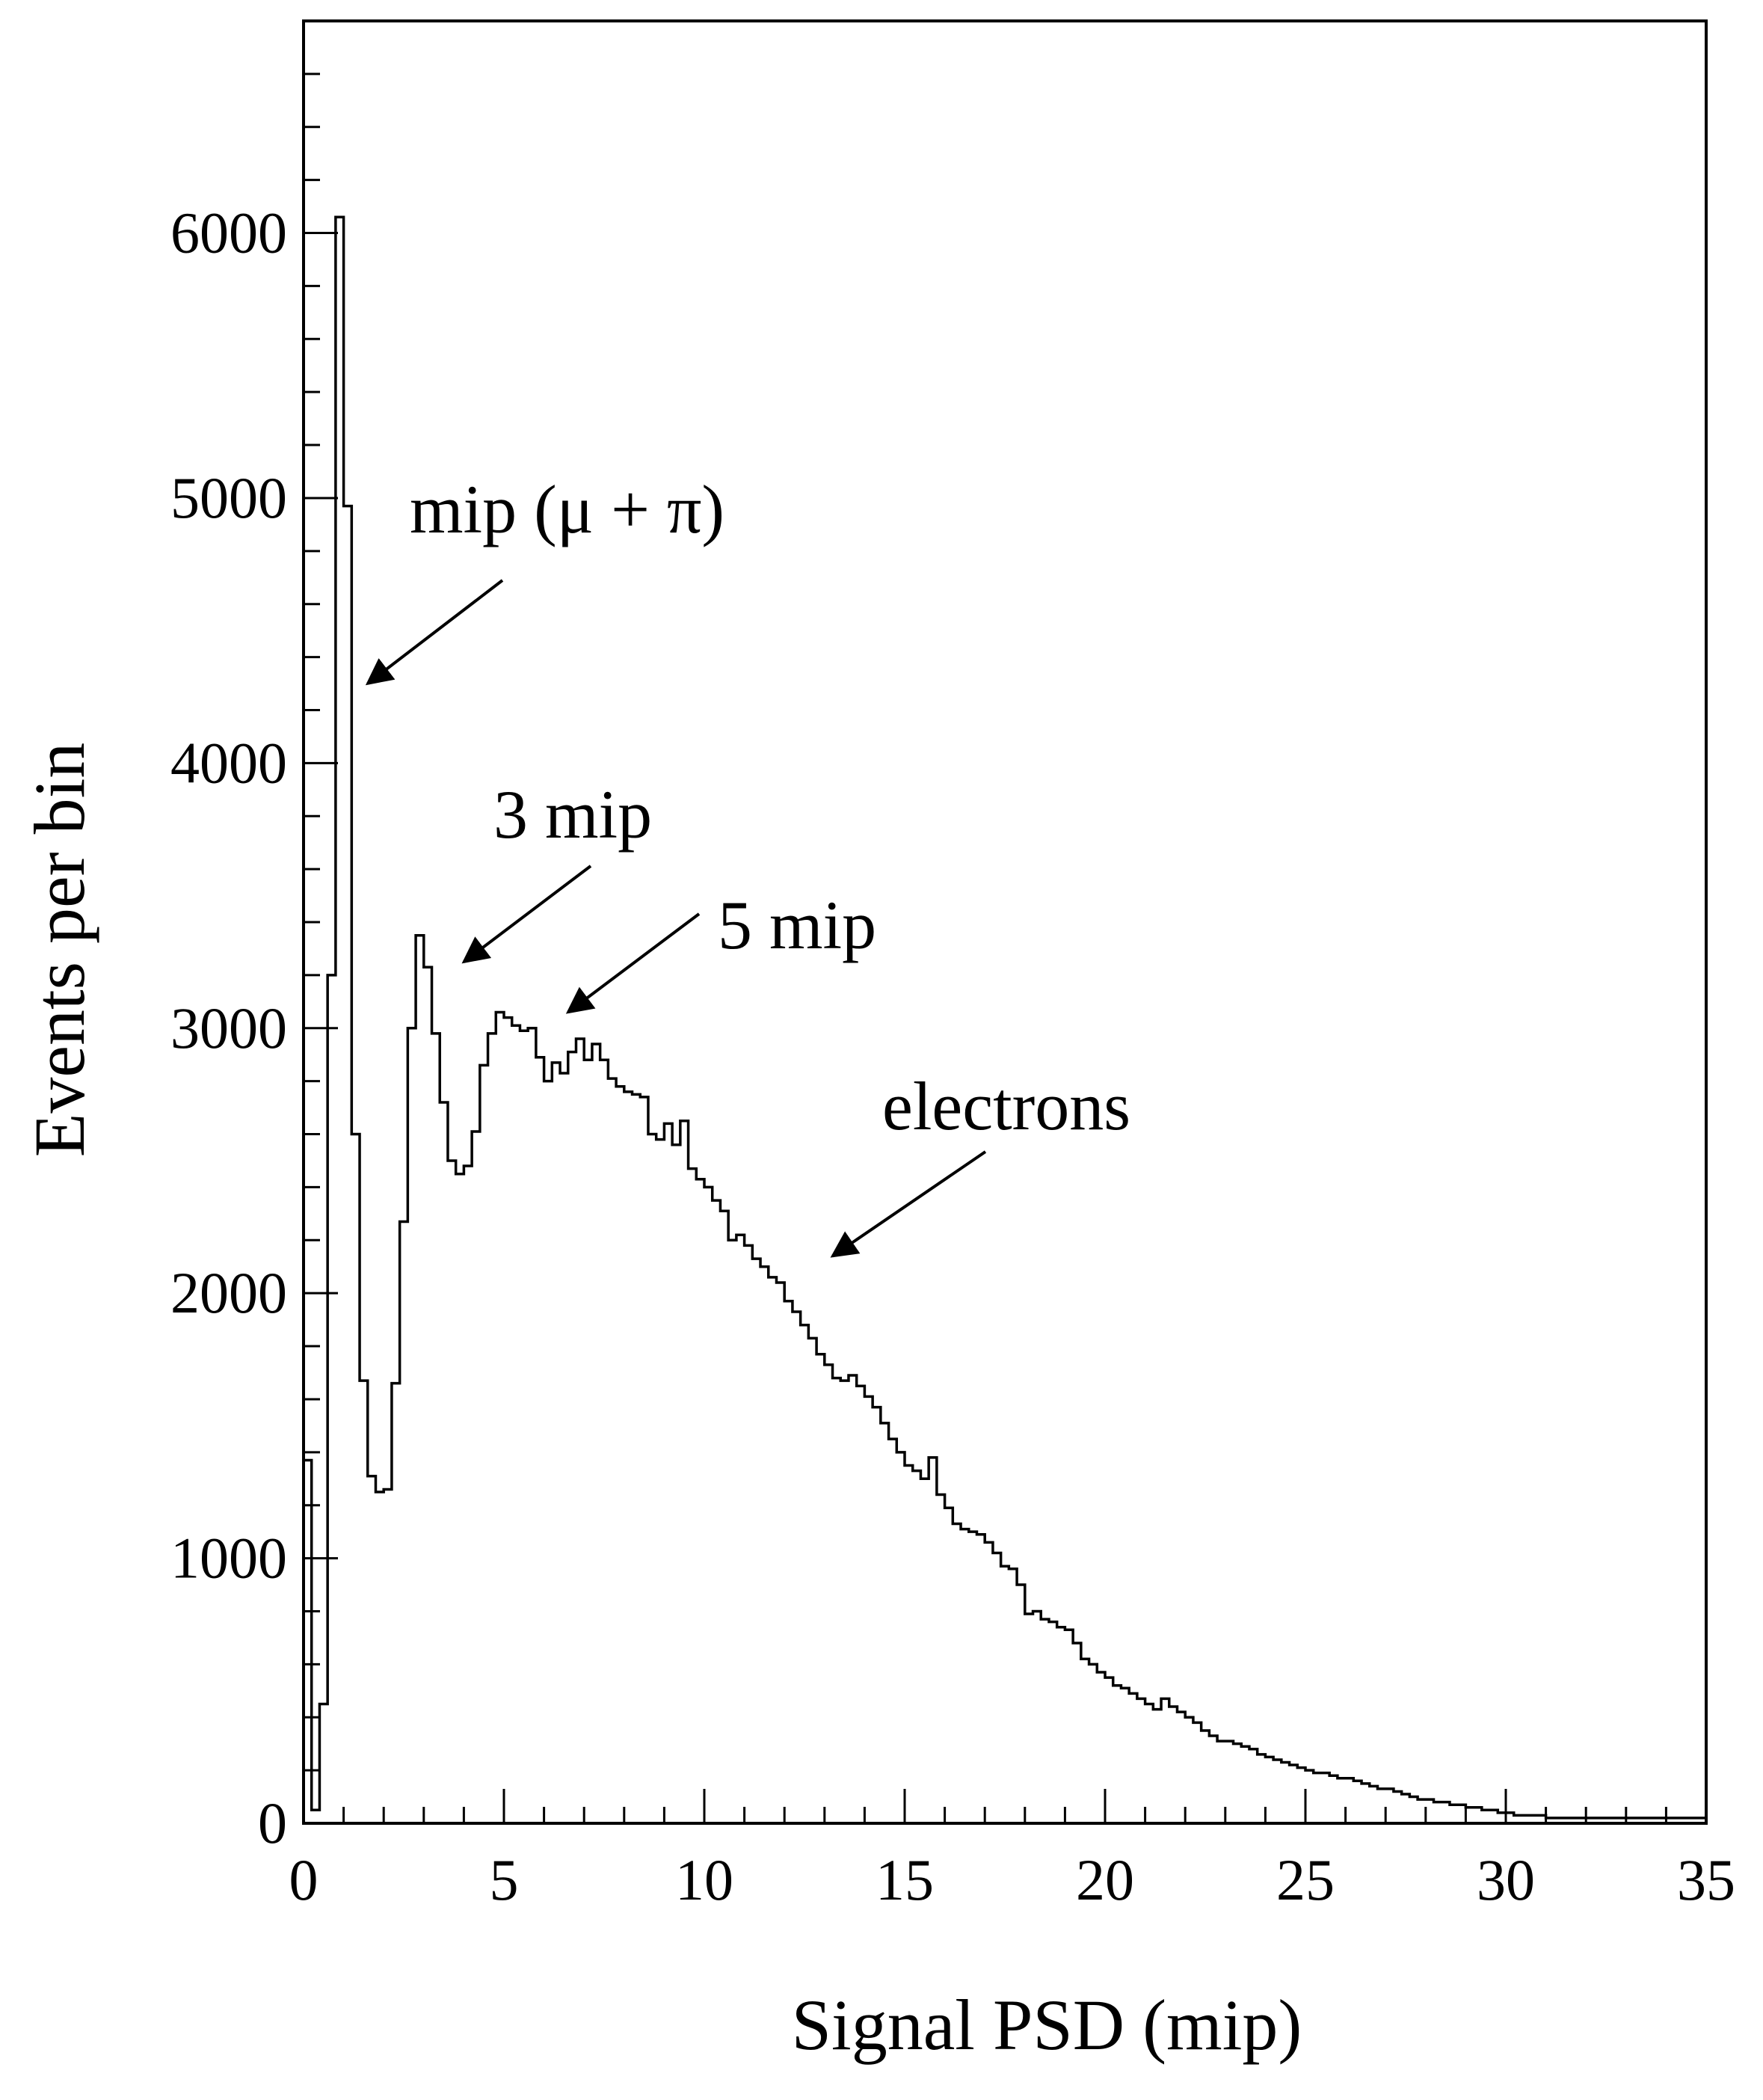 The width and height of the screenshot is (1763, 2100). Describe the element at coordinates (704, 1880) in the screenshot. I see `x-tick-label: 10` at that location.